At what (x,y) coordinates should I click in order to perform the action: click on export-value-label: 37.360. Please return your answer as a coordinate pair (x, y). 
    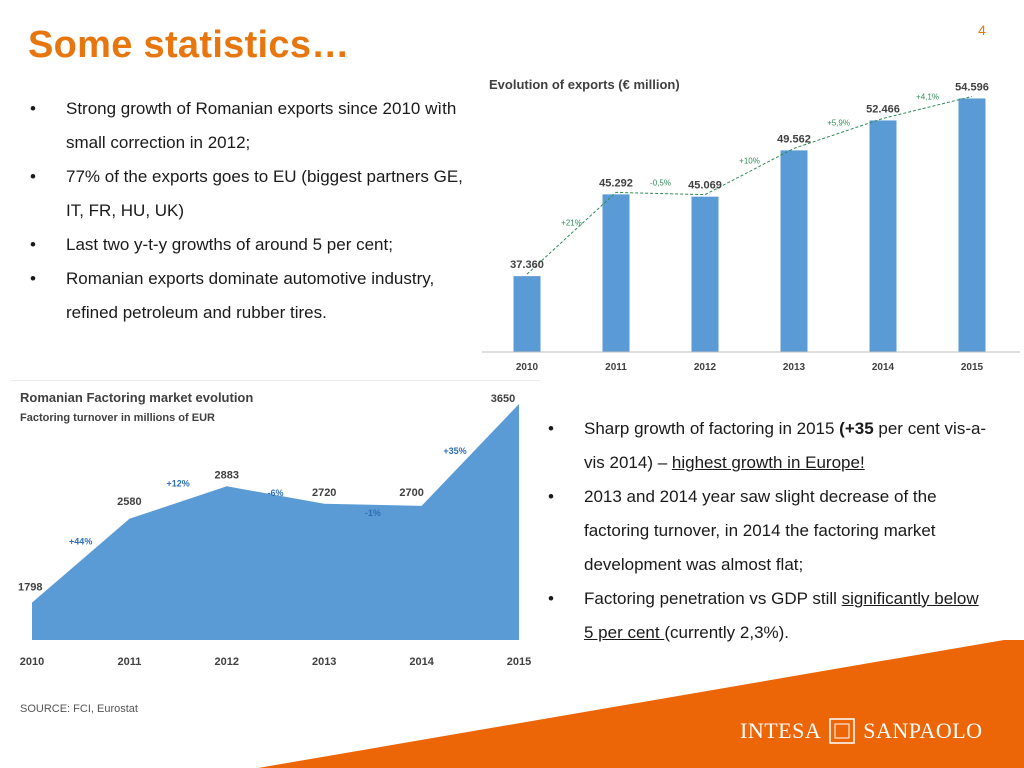
    Looking at the image, I should click on (527, 265).